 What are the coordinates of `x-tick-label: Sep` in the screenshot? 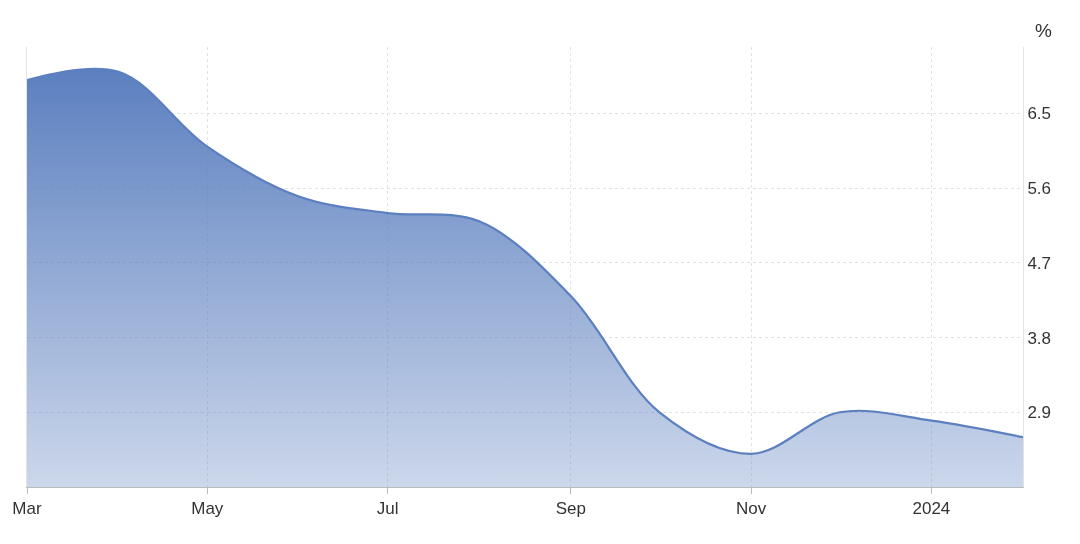 It's located at (570, 509).